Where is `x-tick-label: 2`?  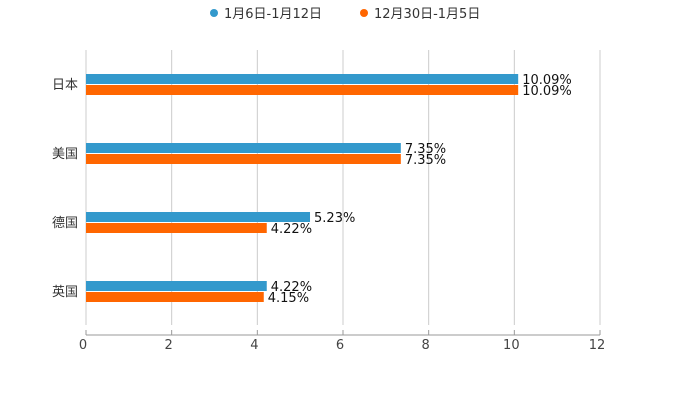 x-tick-label: 2 is located at coordinates (169, 345).